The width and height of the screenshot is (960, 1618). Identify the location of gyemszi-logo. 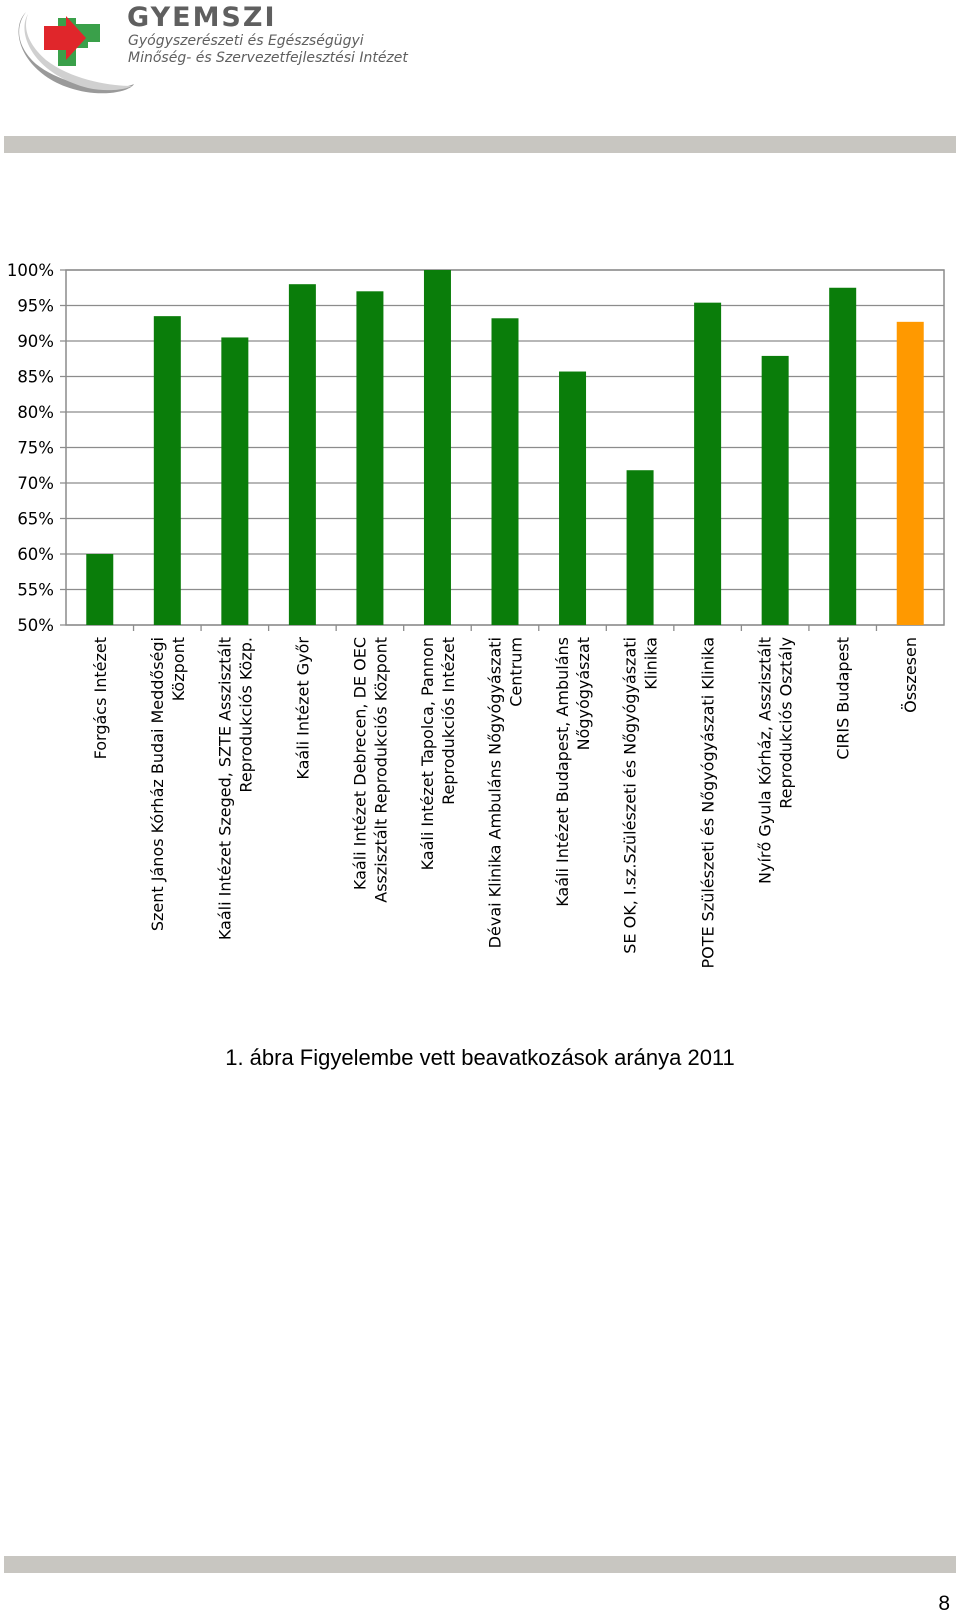
(76, 53).